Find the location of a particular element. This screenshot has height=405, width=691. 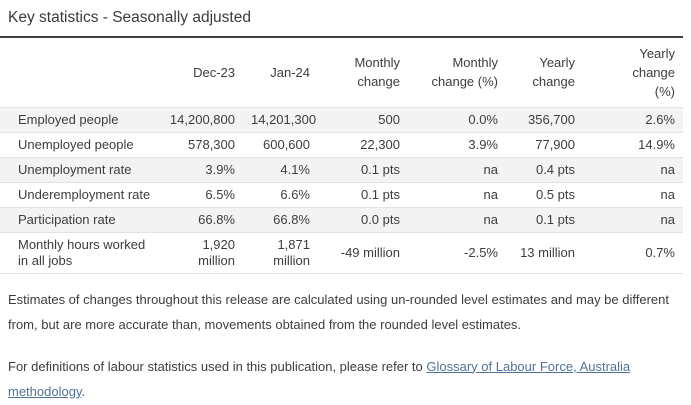

table-cell: 6.6% is located at coordinates (295, 194).